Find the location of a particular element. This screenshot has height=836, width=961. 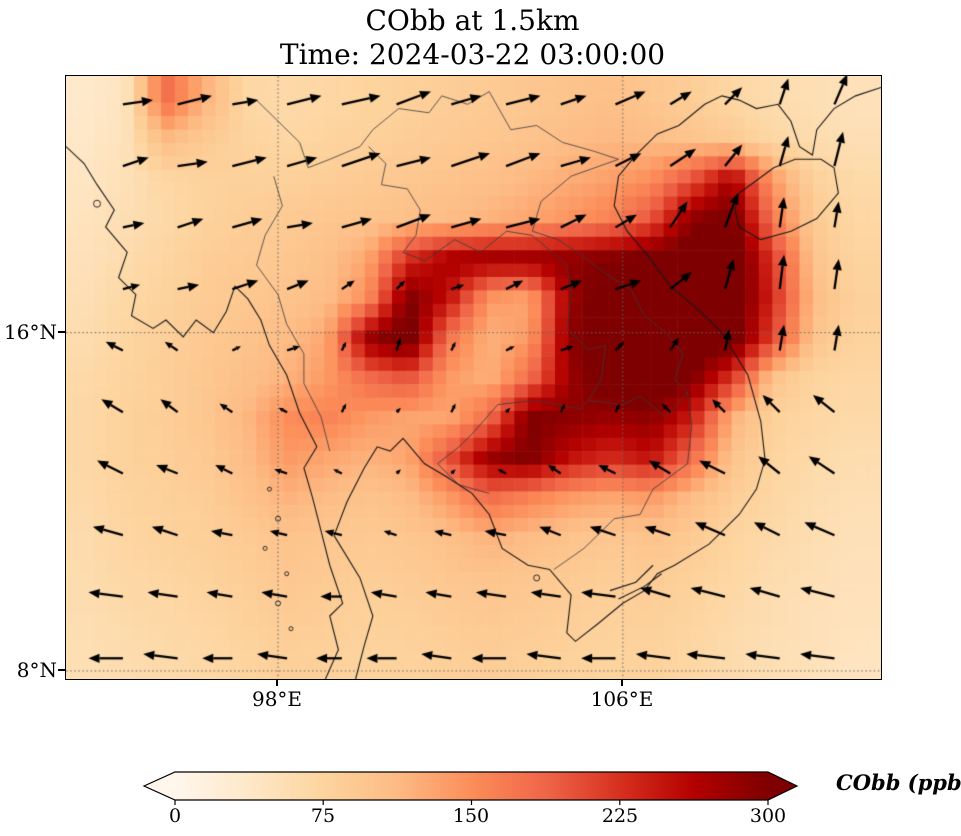

colorbar-tick-225: 225 is located at coordinates (620, 816).